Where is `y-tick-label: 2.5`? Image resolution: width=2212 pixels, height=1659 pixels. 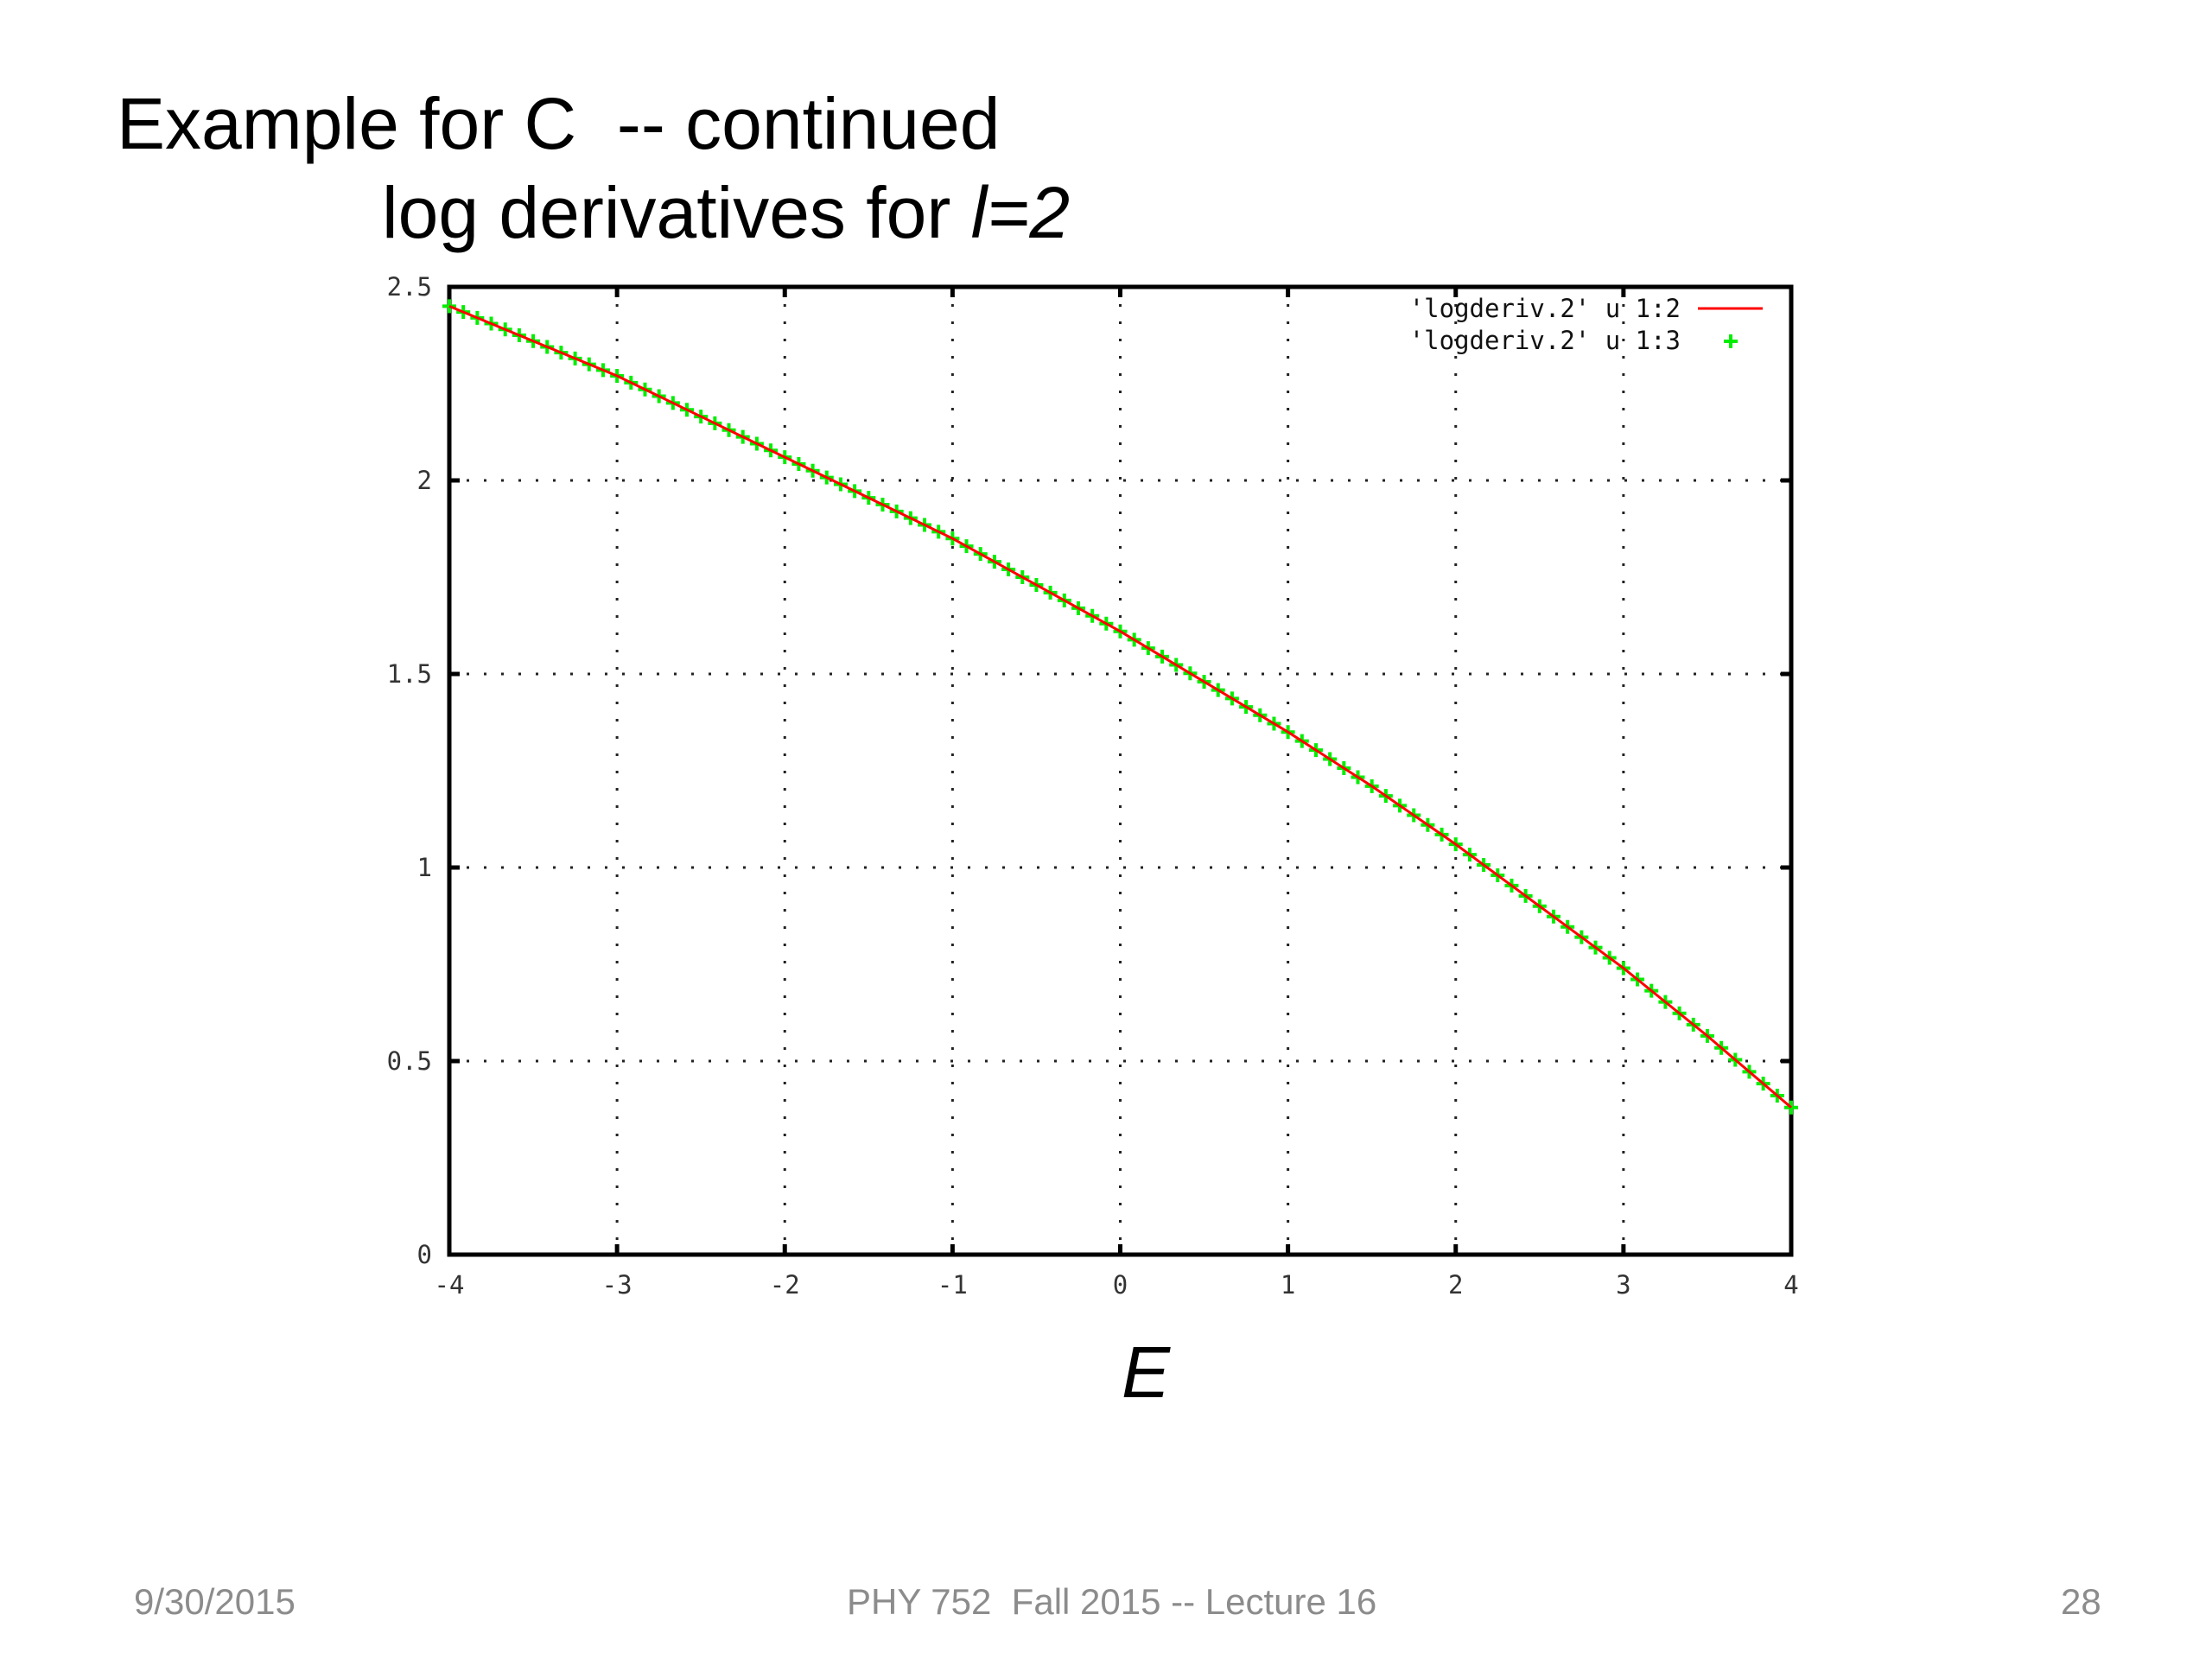
y-tick-label: 2.5 is located at coordinates (409, 287).